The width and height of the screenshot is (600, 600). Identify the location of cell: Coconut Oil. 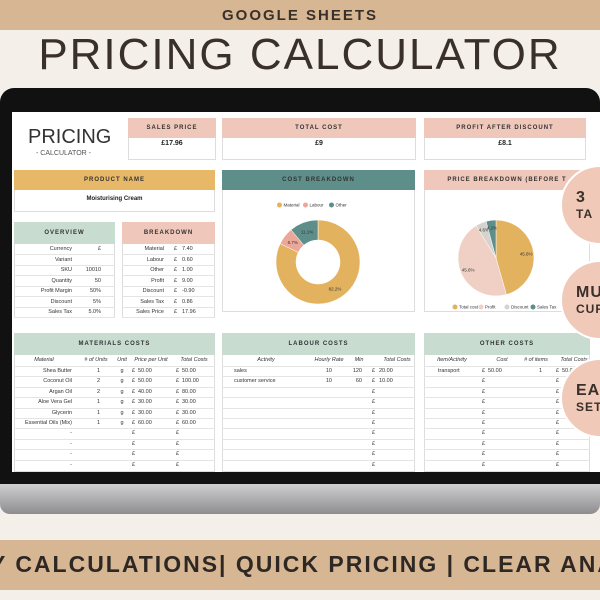
(57, 381).